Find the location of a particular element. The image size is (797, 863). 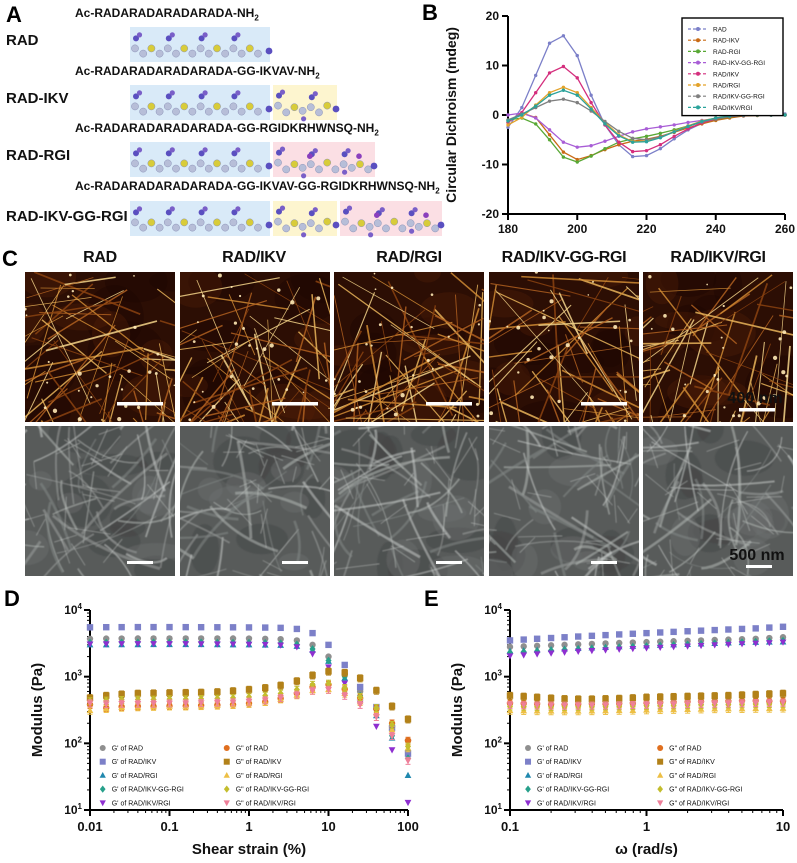

sem-image-rad-ikv-rgi: 500 nm is located at coordinates (718, 501).